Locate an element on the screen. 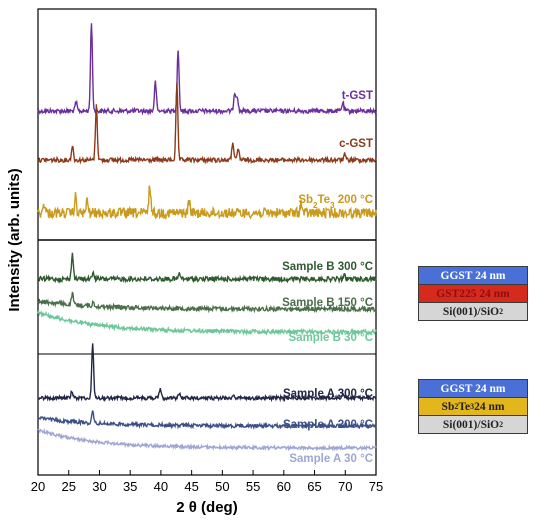  stack-a-sb2te3-mid: Te is located at coordinates (464, 406).